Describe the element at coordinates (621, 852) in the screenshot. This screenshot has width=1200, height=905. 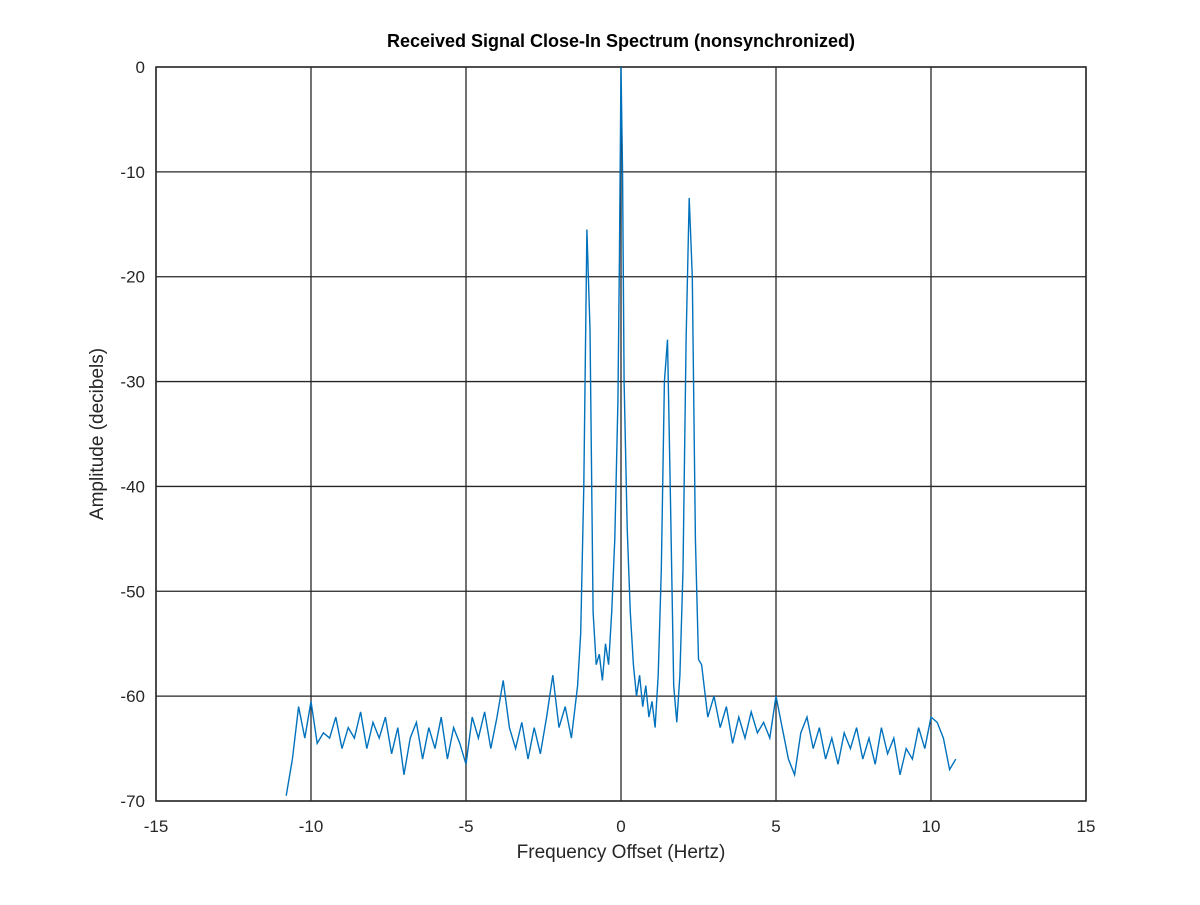
I see `x-axis-label: Frequency Offset (Hertz)` at that location.